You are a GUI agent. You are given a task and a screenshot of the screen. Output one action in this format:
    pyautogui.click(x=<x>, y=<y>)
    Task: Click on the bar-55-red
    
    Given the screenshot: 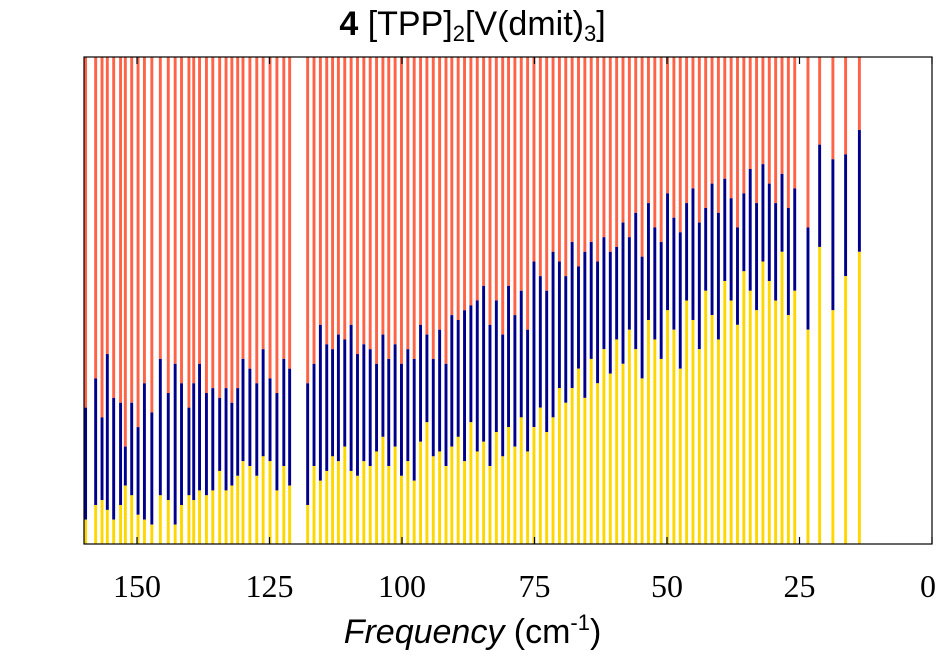 What is the action you would take?
    pyautogui.click(x=452, y=186)
    